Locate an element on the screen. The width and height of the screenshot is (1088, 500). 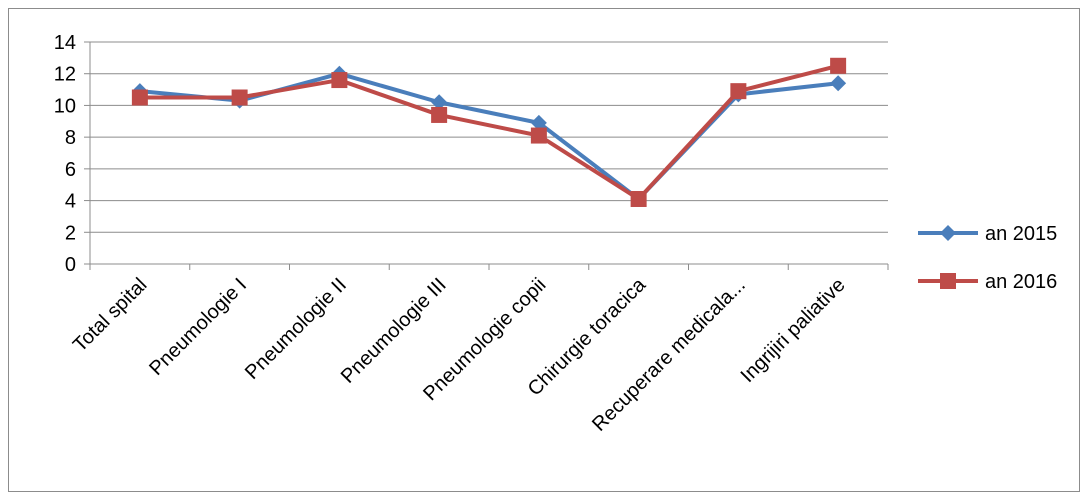
x-tick-label: Pneumologie III is located at coordinates (394, 331).